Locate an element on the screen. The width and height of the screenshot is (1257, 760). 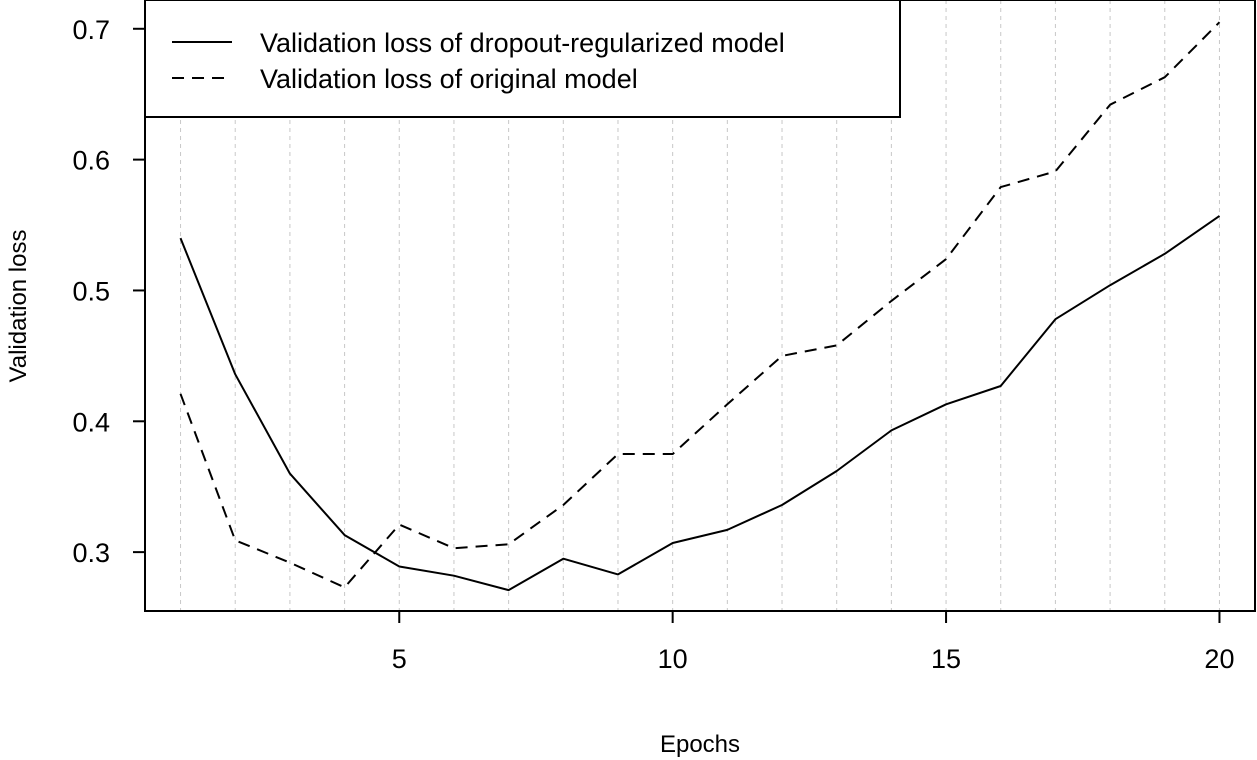
y-tick-label: 0.3 is located at coordinates (91, 553).